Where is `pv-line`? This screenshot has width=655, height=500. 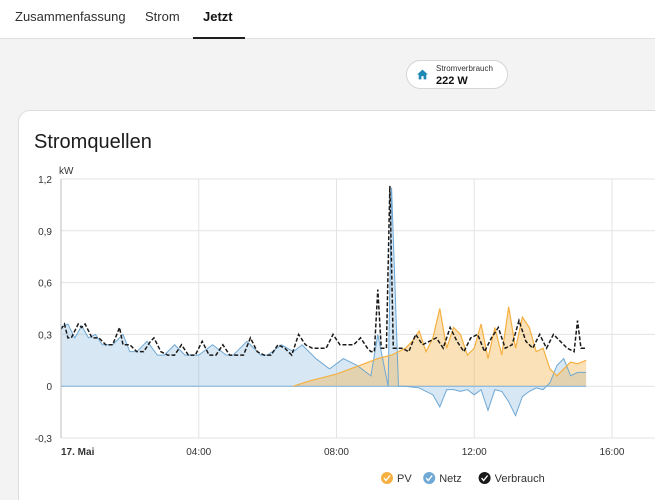
pv-line is located at coordinates (440, 346).